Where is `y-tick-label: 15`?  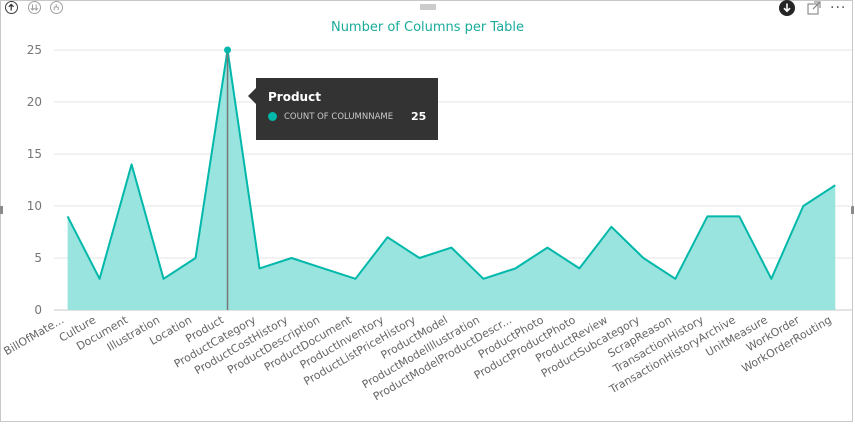 y-tick-label: 15 is located at coordinates (34, 154).